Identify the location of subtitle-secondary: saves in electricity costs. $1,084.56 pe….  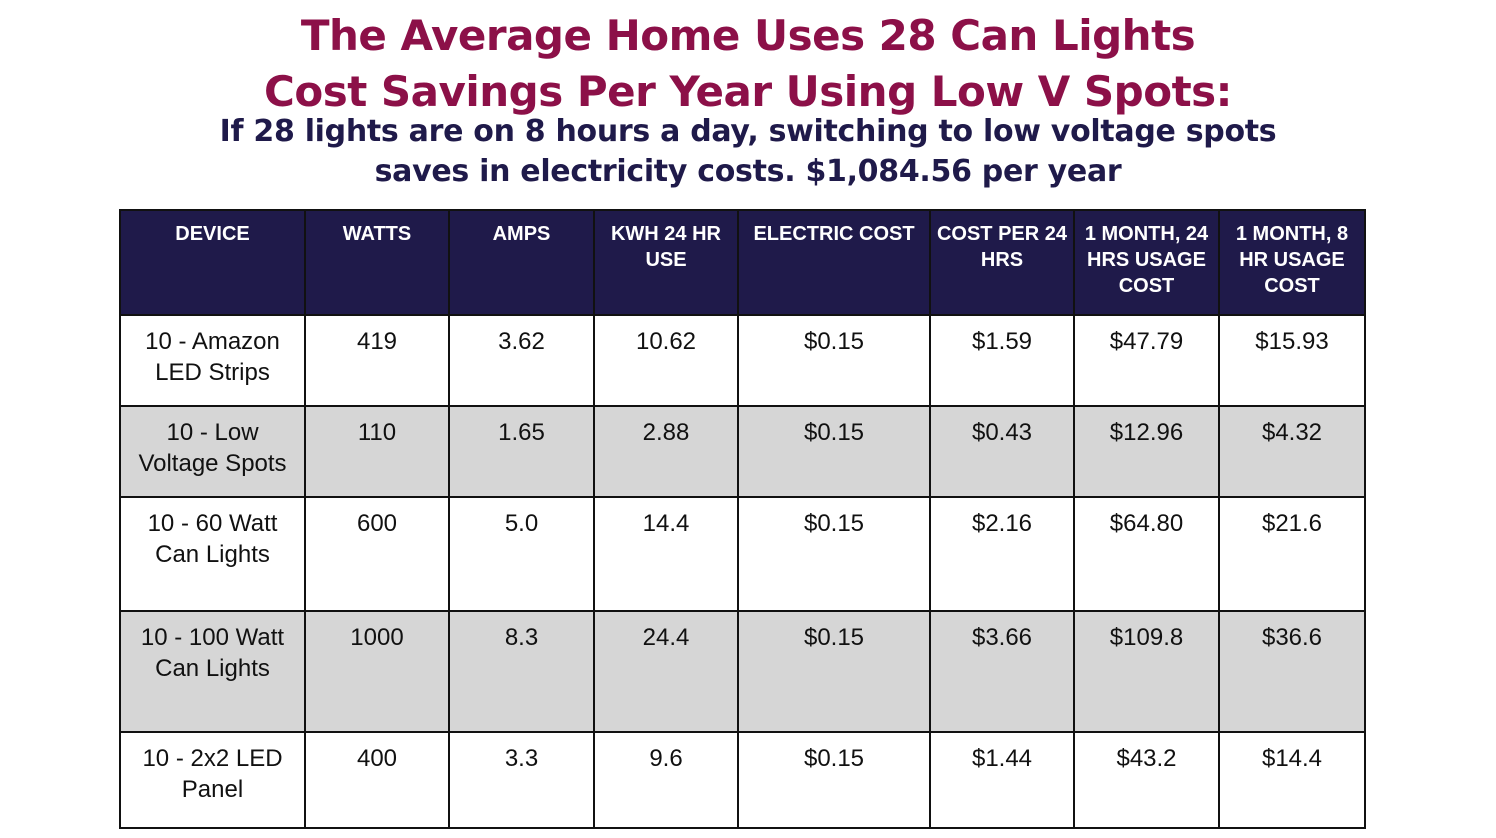
(748, 171).